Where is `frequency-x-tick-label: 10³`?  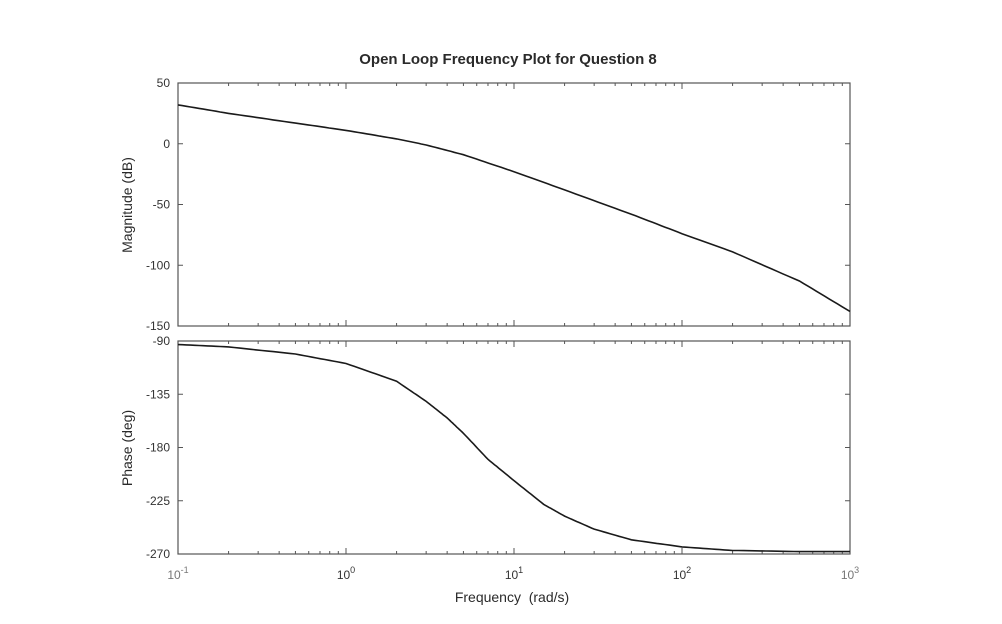
frequency-x-tick-label: 10³ is located at coordinates (850, 573).